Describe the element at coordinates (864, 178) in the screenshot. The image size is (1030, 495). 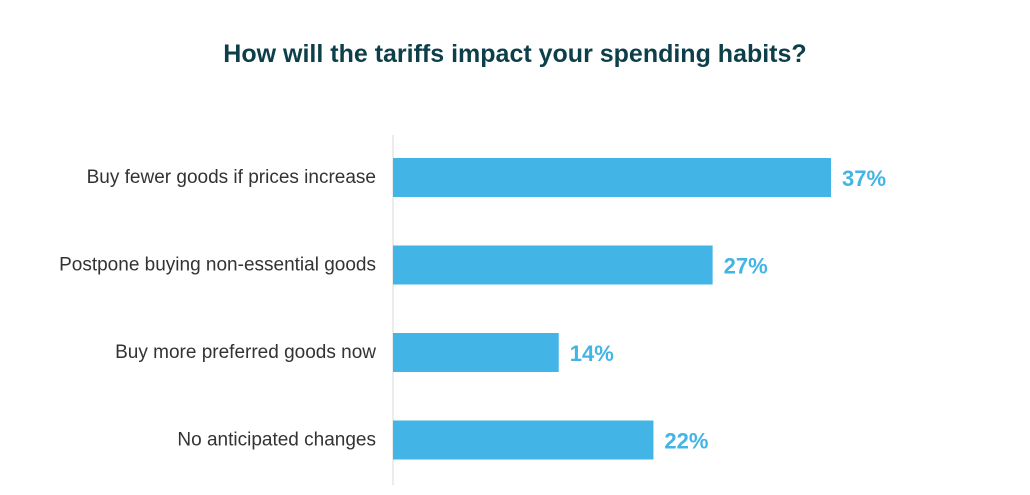
I see `value-label: 37%` at that location.